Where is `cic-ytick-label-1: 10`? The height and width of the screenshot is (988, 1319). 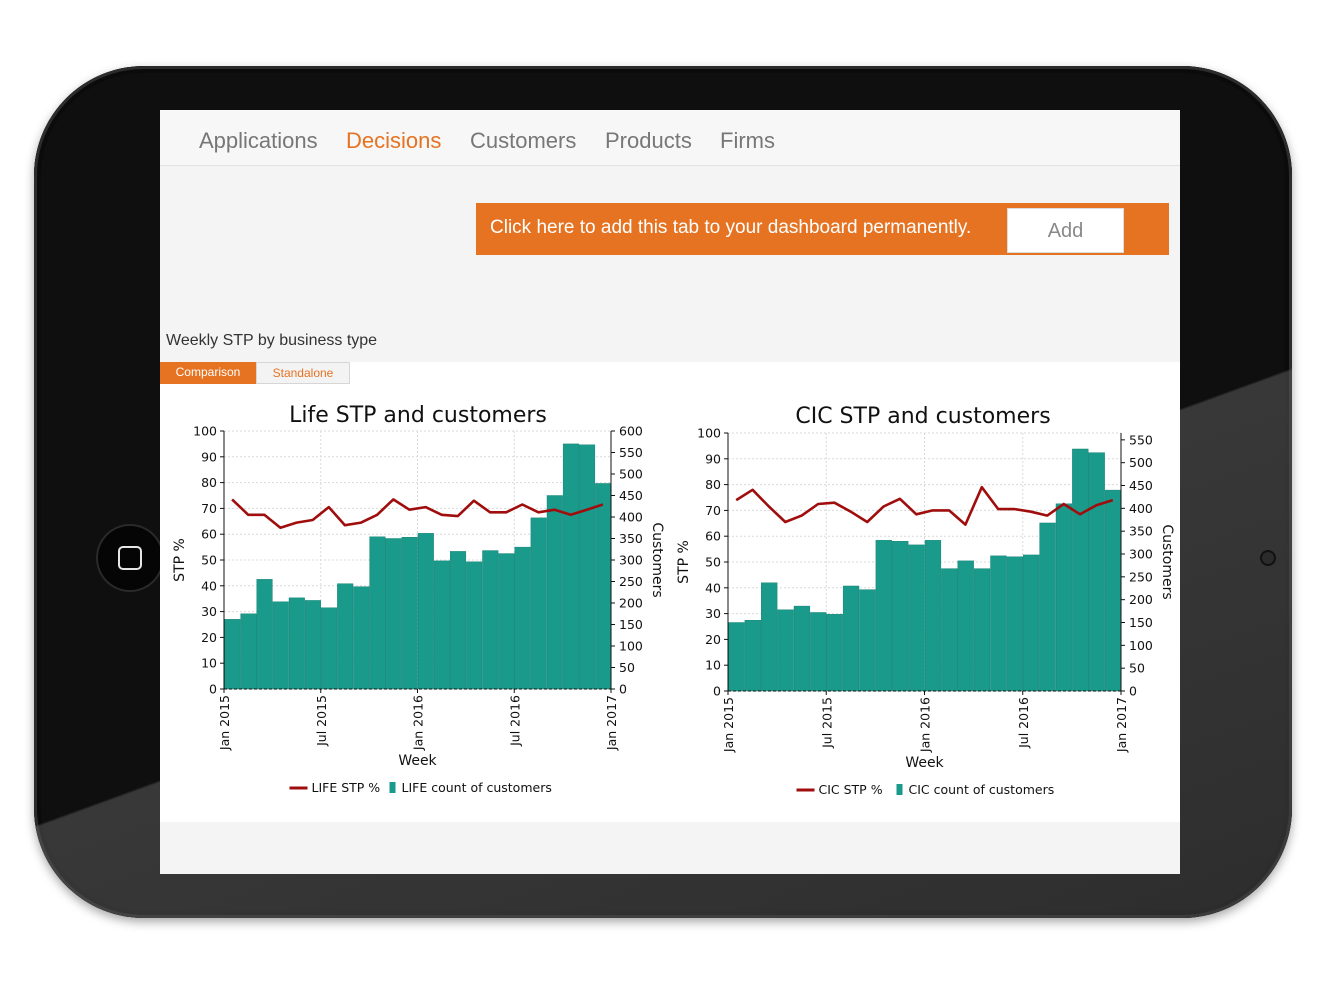 cic-ytick-label-1: 10 is located at coordinates (713, 665).